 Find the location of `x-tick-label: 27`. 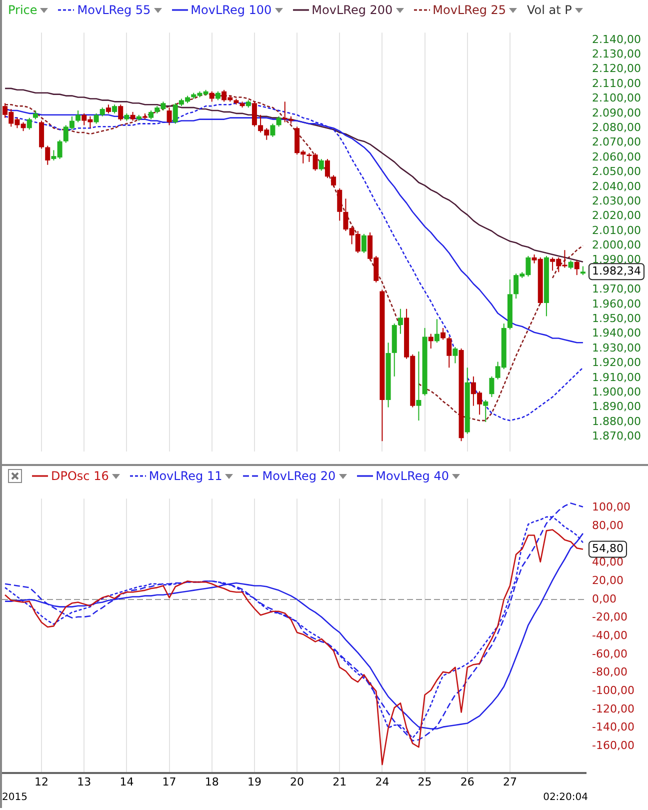

x-tick-label: 27 is located at coordinates (509, 781).